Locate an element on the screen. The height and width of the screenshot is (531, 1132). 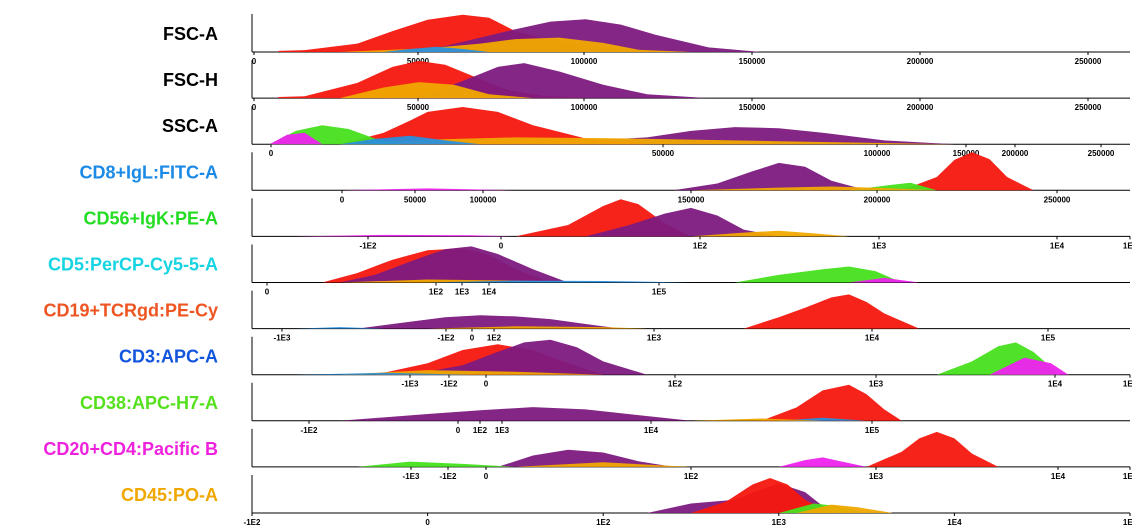
channel-label: CD20+CD4:Pacific B is located at coordinates (130, 449).